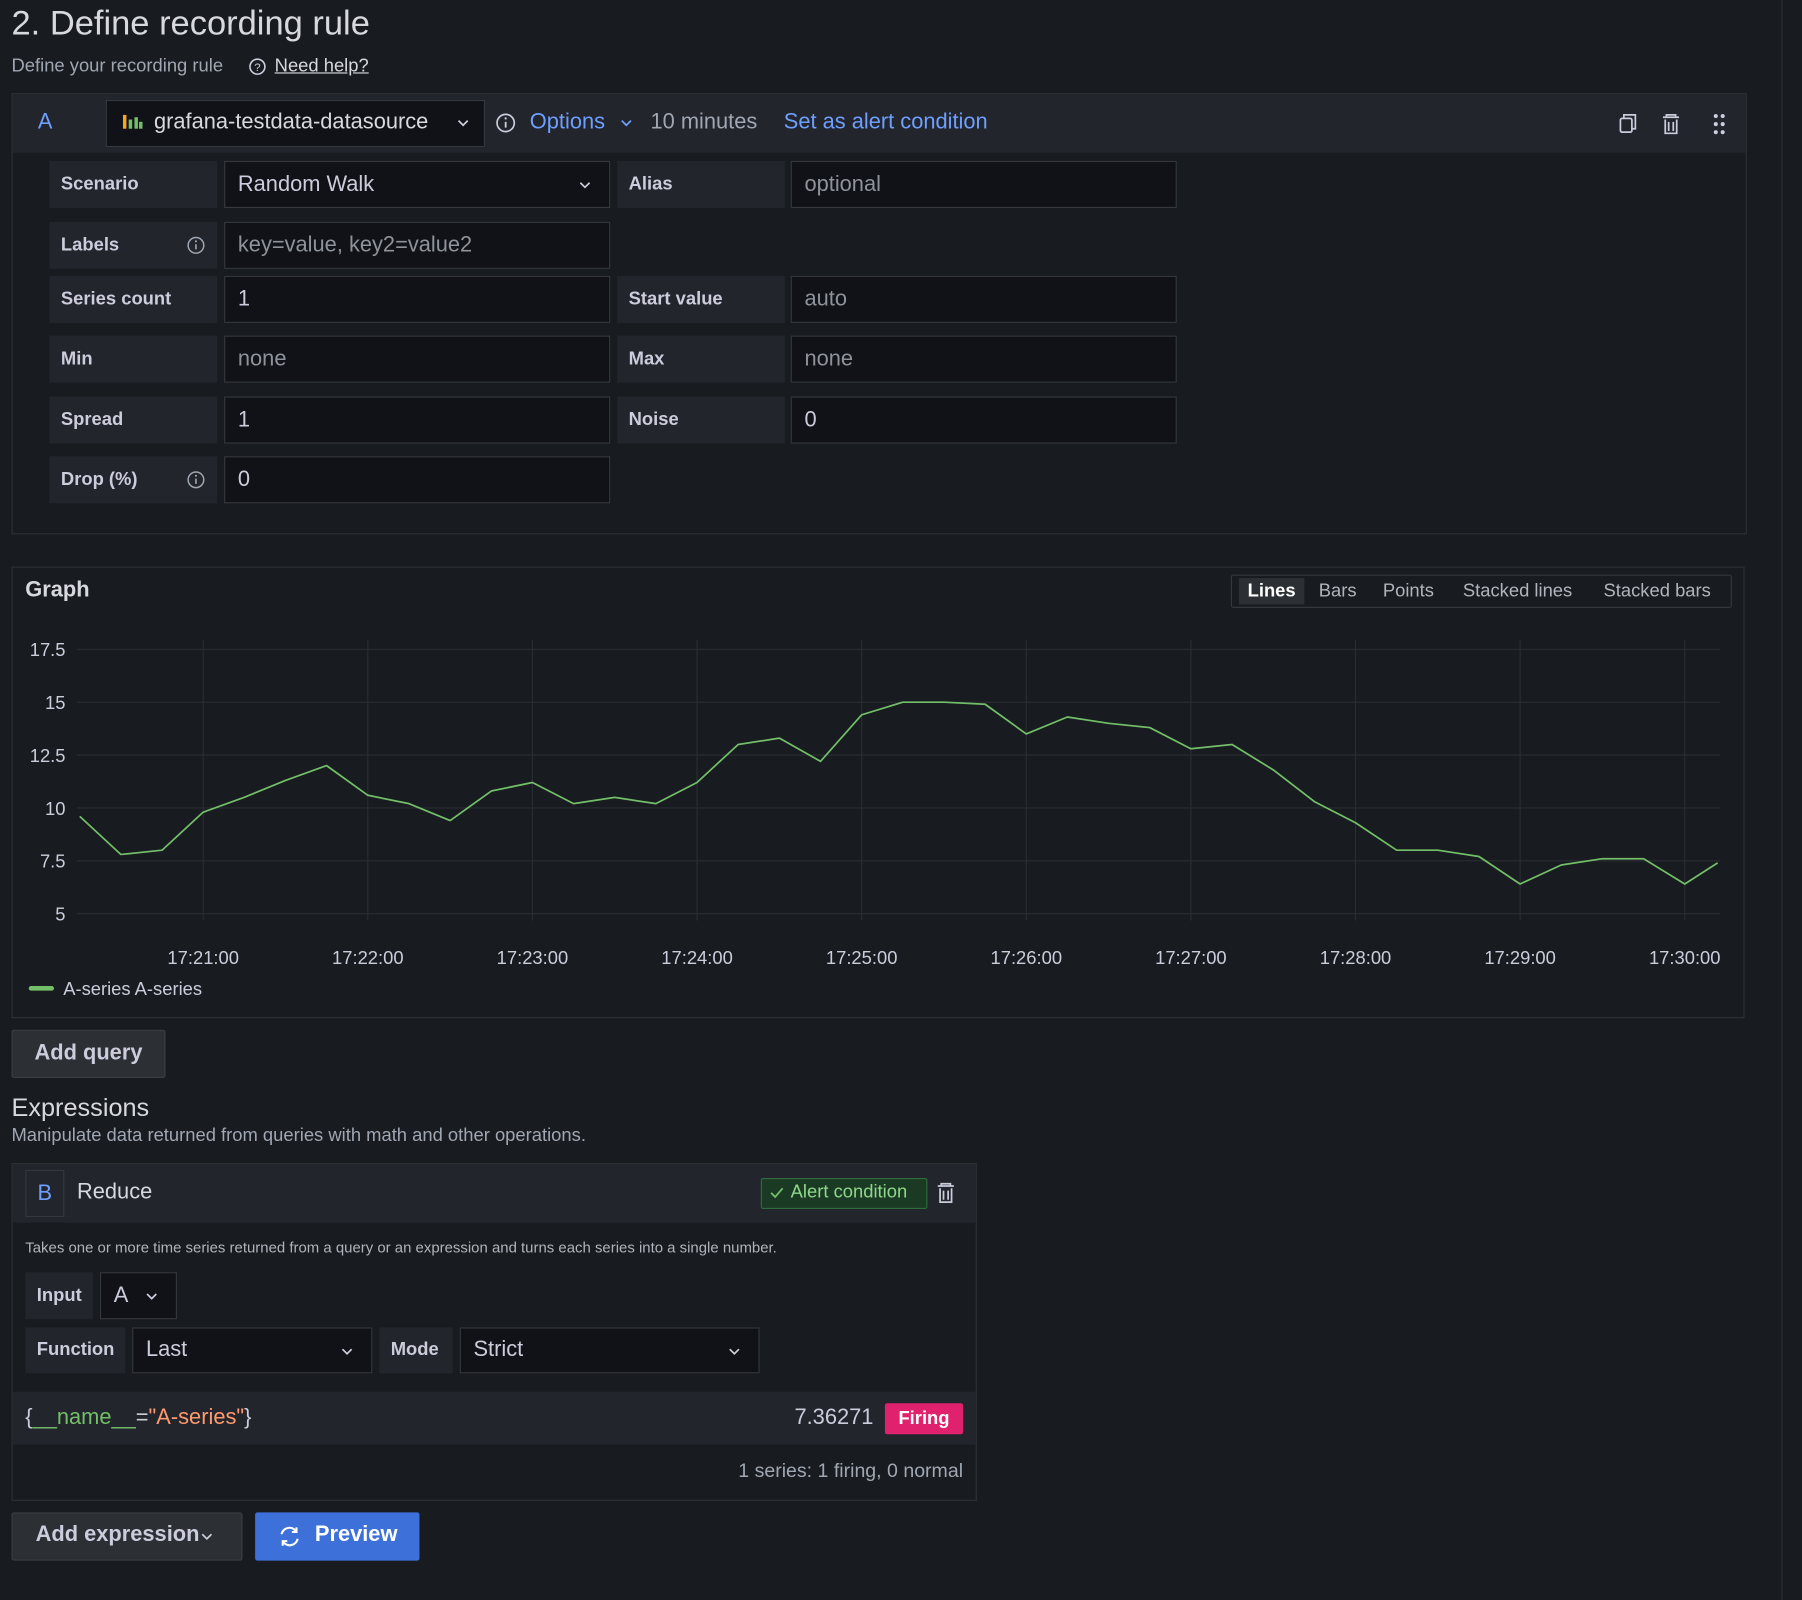  What do you see at coordinates (701, 359) in the screenshot?
I see `field-label: Max` at bounding box center [701, 359].